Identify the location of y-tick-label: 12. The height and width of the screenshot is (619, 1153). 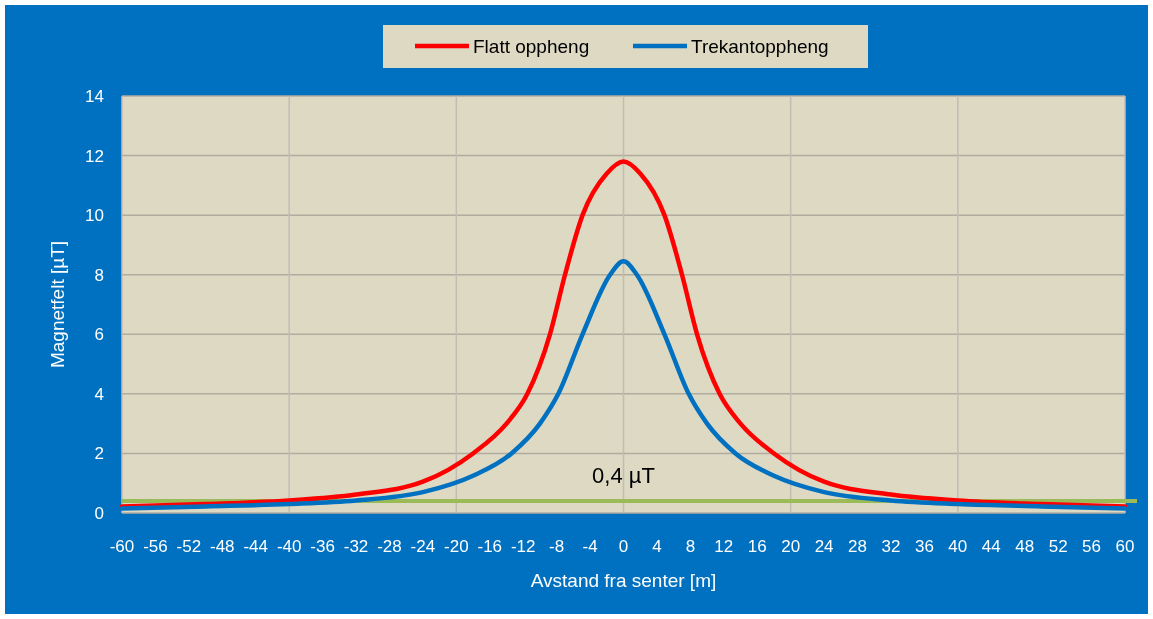
(94, 156).